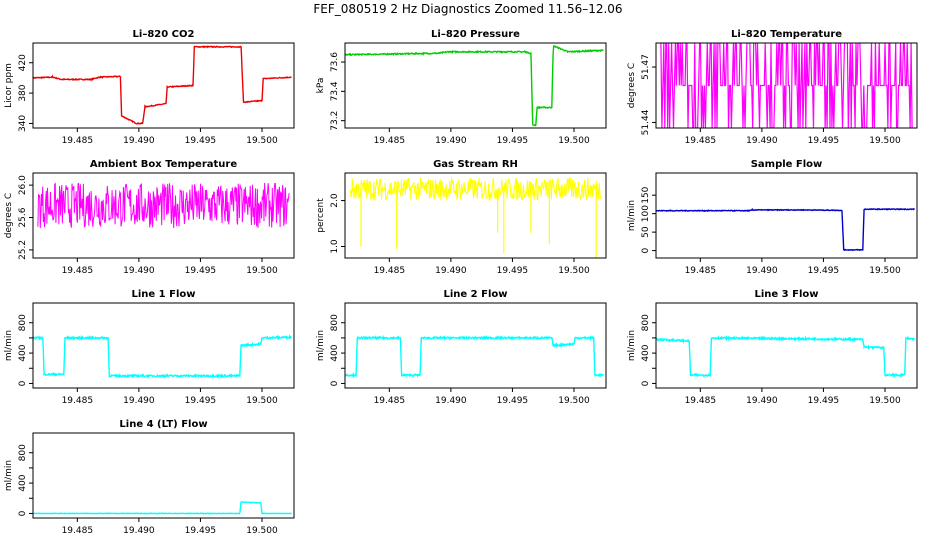 The height and width of the screenshot is (540, 936). Describe the element at coordinates (23, 217) in the screenshot. I see `box_temp-ytick-label-1: 25.6` at that location.